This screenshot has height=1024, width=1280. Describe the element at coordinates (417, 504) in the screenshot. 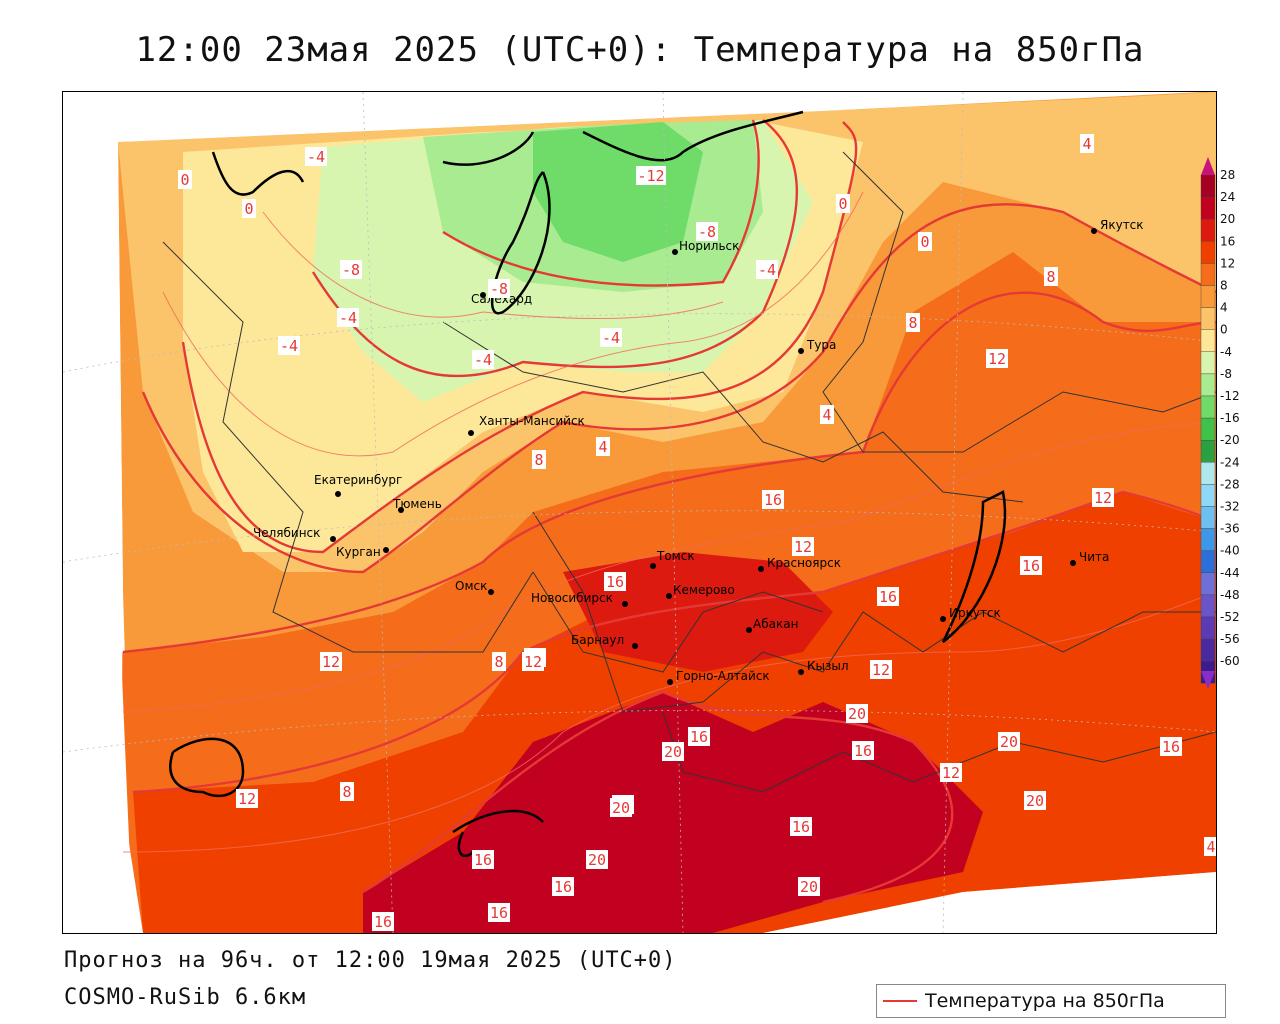

I see `city-label: Тюмень` at that location.